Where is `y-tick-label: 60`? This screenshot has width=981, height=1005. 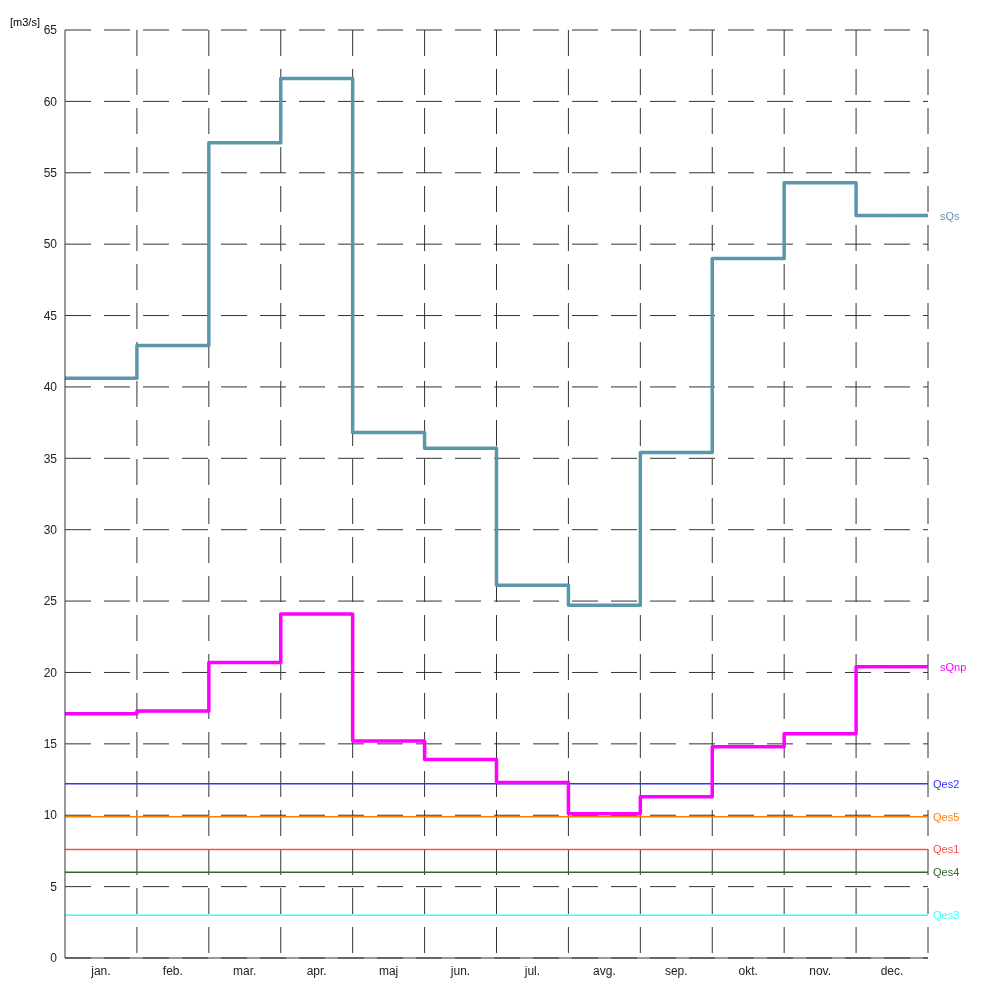 y-tick-label: 60 is located at coordinates (50, 101).